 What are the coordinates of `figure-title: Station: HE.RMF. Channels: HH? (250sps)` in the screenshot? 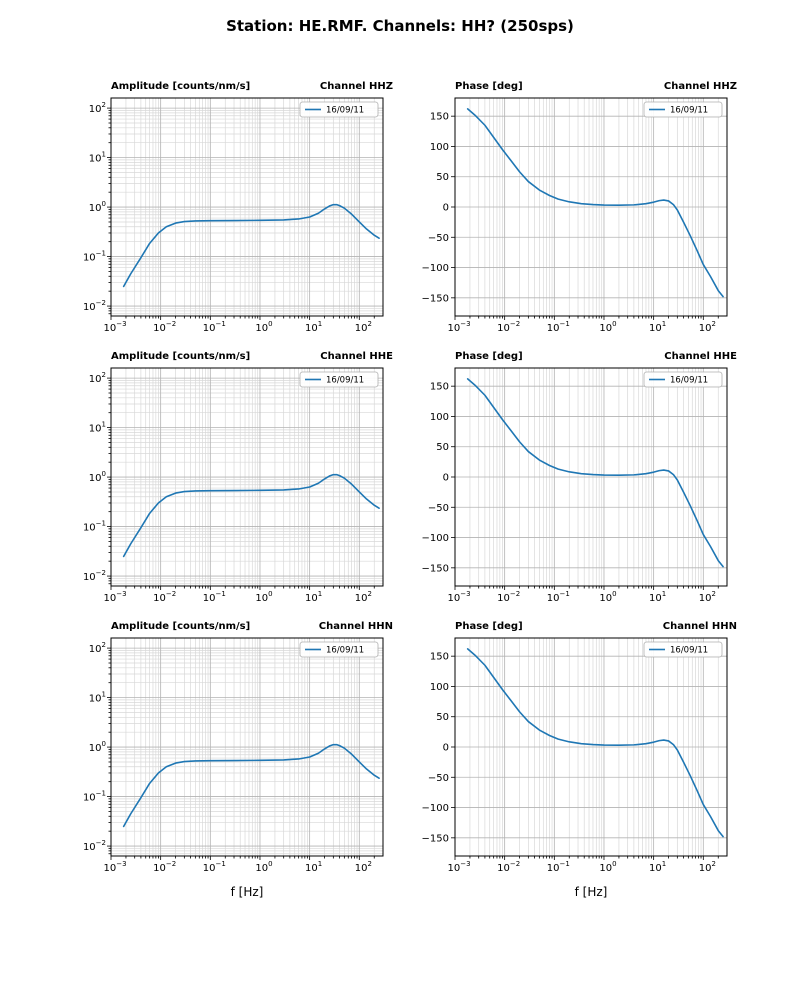 It's located at (400, 26).